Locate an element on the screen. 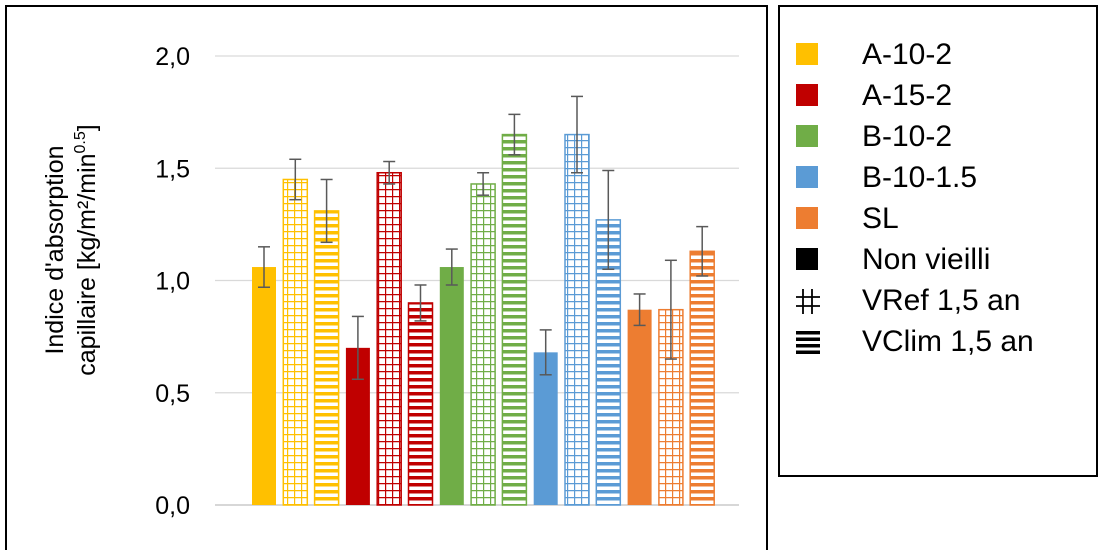 This screenshot has width=1103, height=552. y-axis: 0,0 0,5 1,0 1,5 2,0 is located at coordinates (172, 281).